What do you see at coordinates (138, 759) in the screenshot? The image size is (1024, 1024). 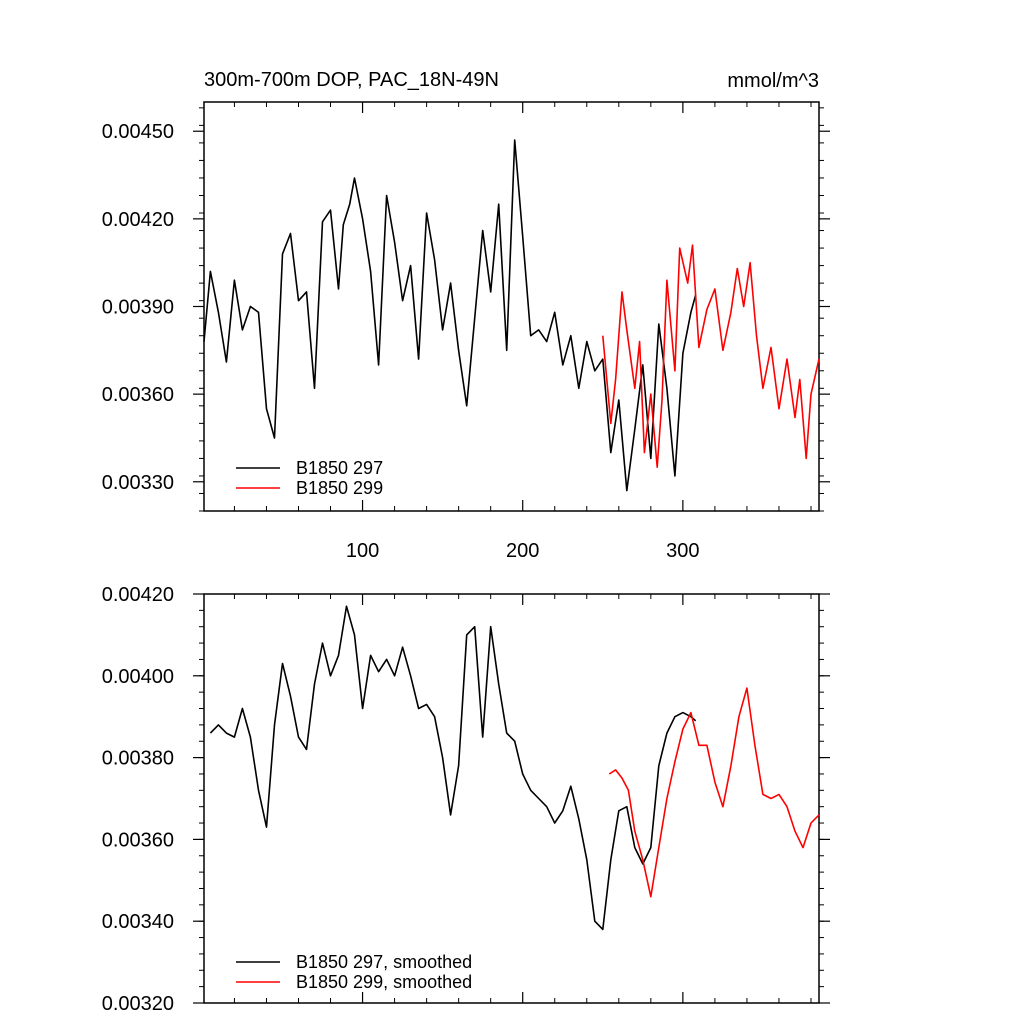 I see `y-tick-label: 0.00380` at bounding box center [138, 759].